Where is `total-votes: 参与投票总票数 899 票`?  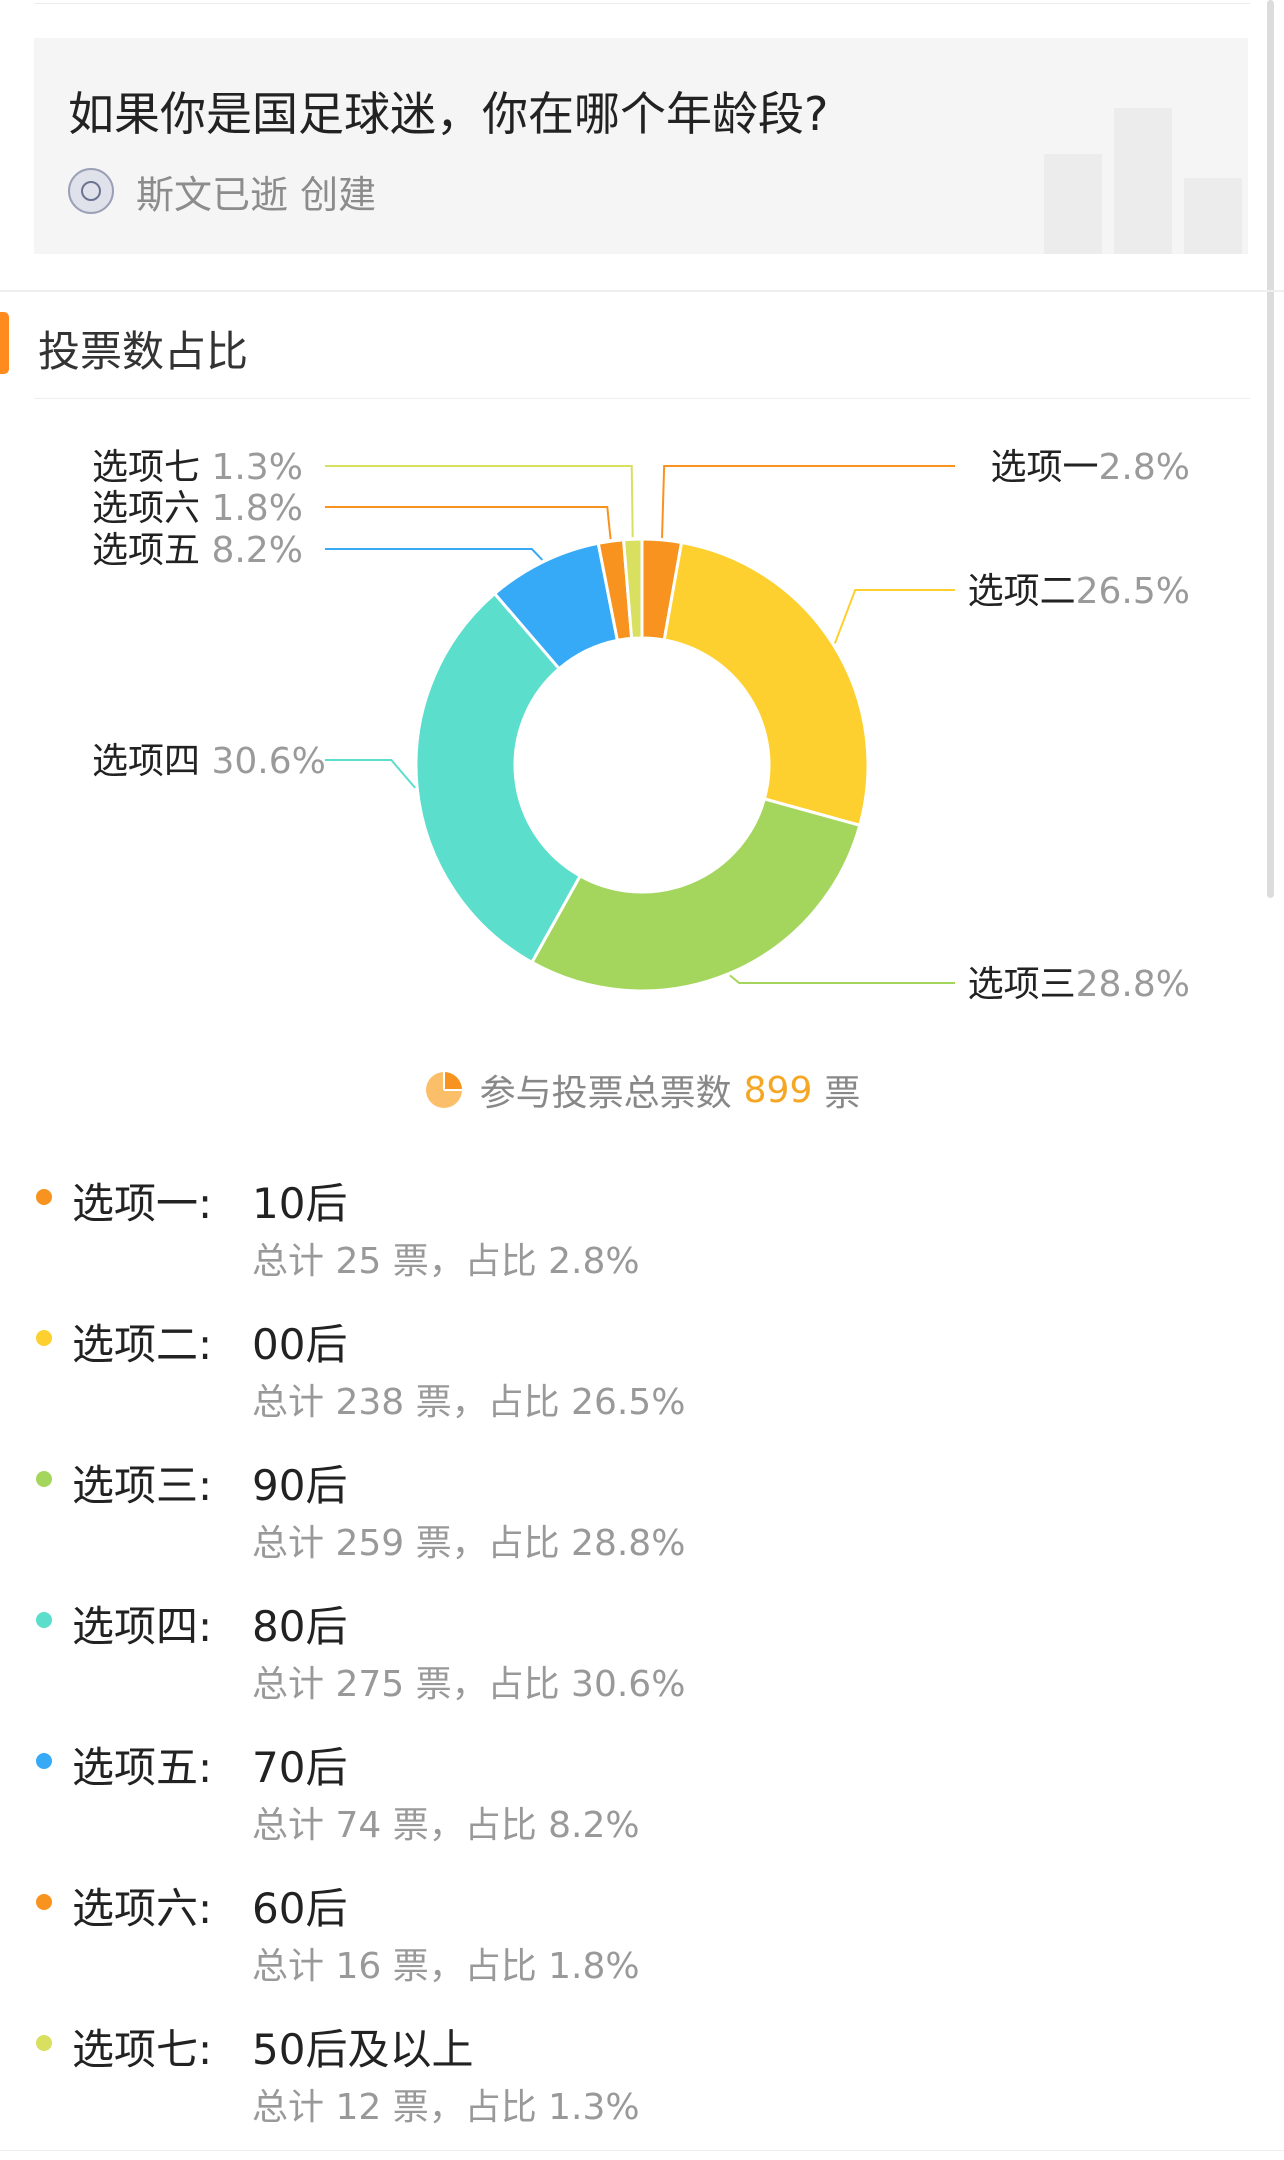 total-votes: 参与投票总票数 899 票 is located at coordinates (642, 1090).